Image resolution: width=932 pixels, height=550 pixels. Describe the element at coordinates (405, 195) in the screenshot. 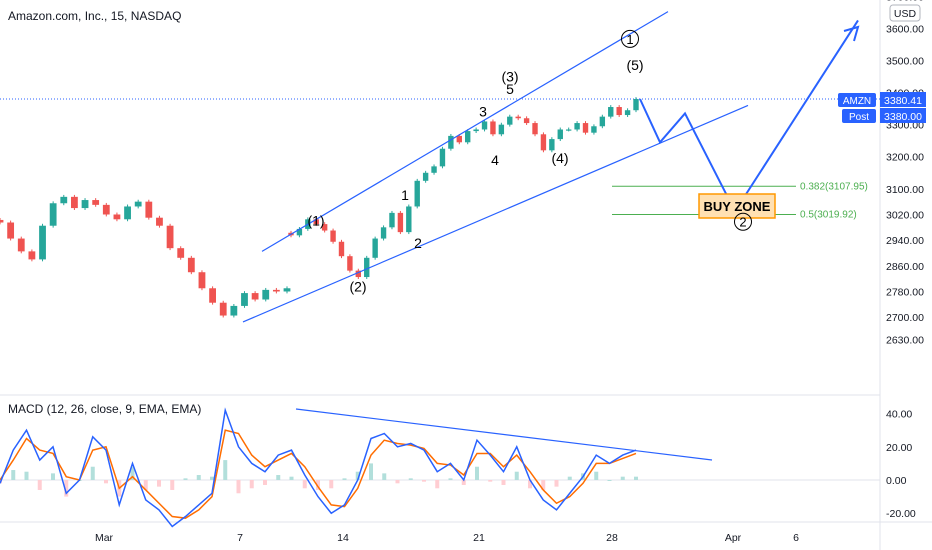

I see `wave-label: 1` at that location.